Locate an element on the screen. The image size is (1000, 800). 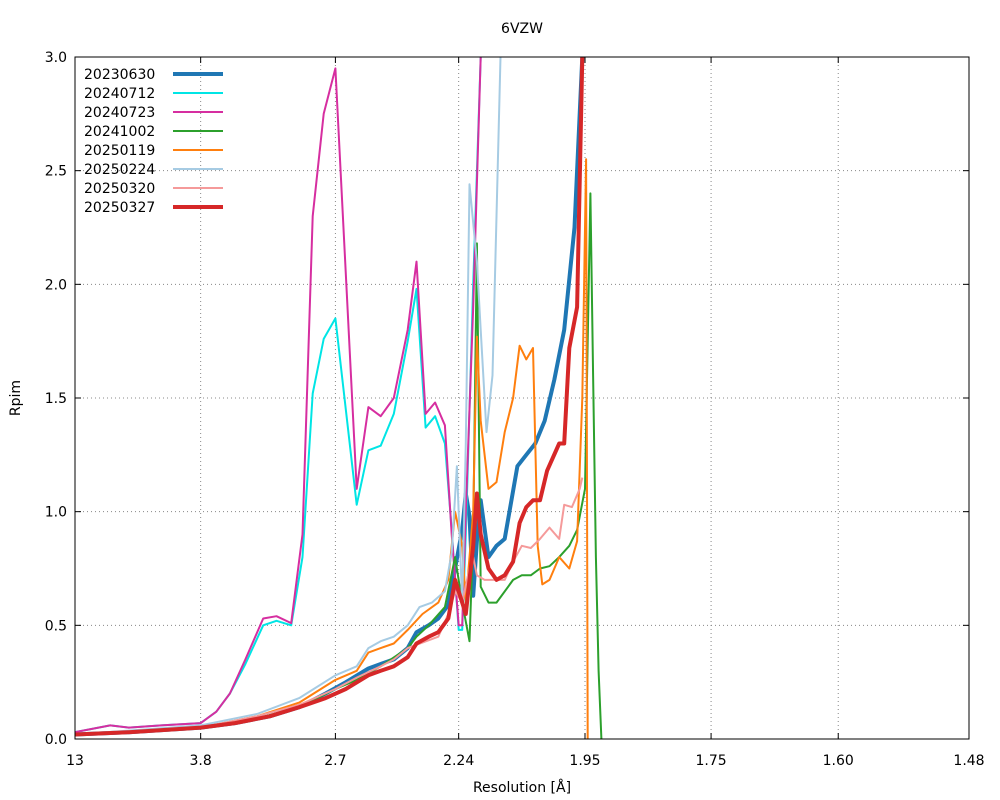
legend-label: 20250224 is located at coordinates (119, 170).